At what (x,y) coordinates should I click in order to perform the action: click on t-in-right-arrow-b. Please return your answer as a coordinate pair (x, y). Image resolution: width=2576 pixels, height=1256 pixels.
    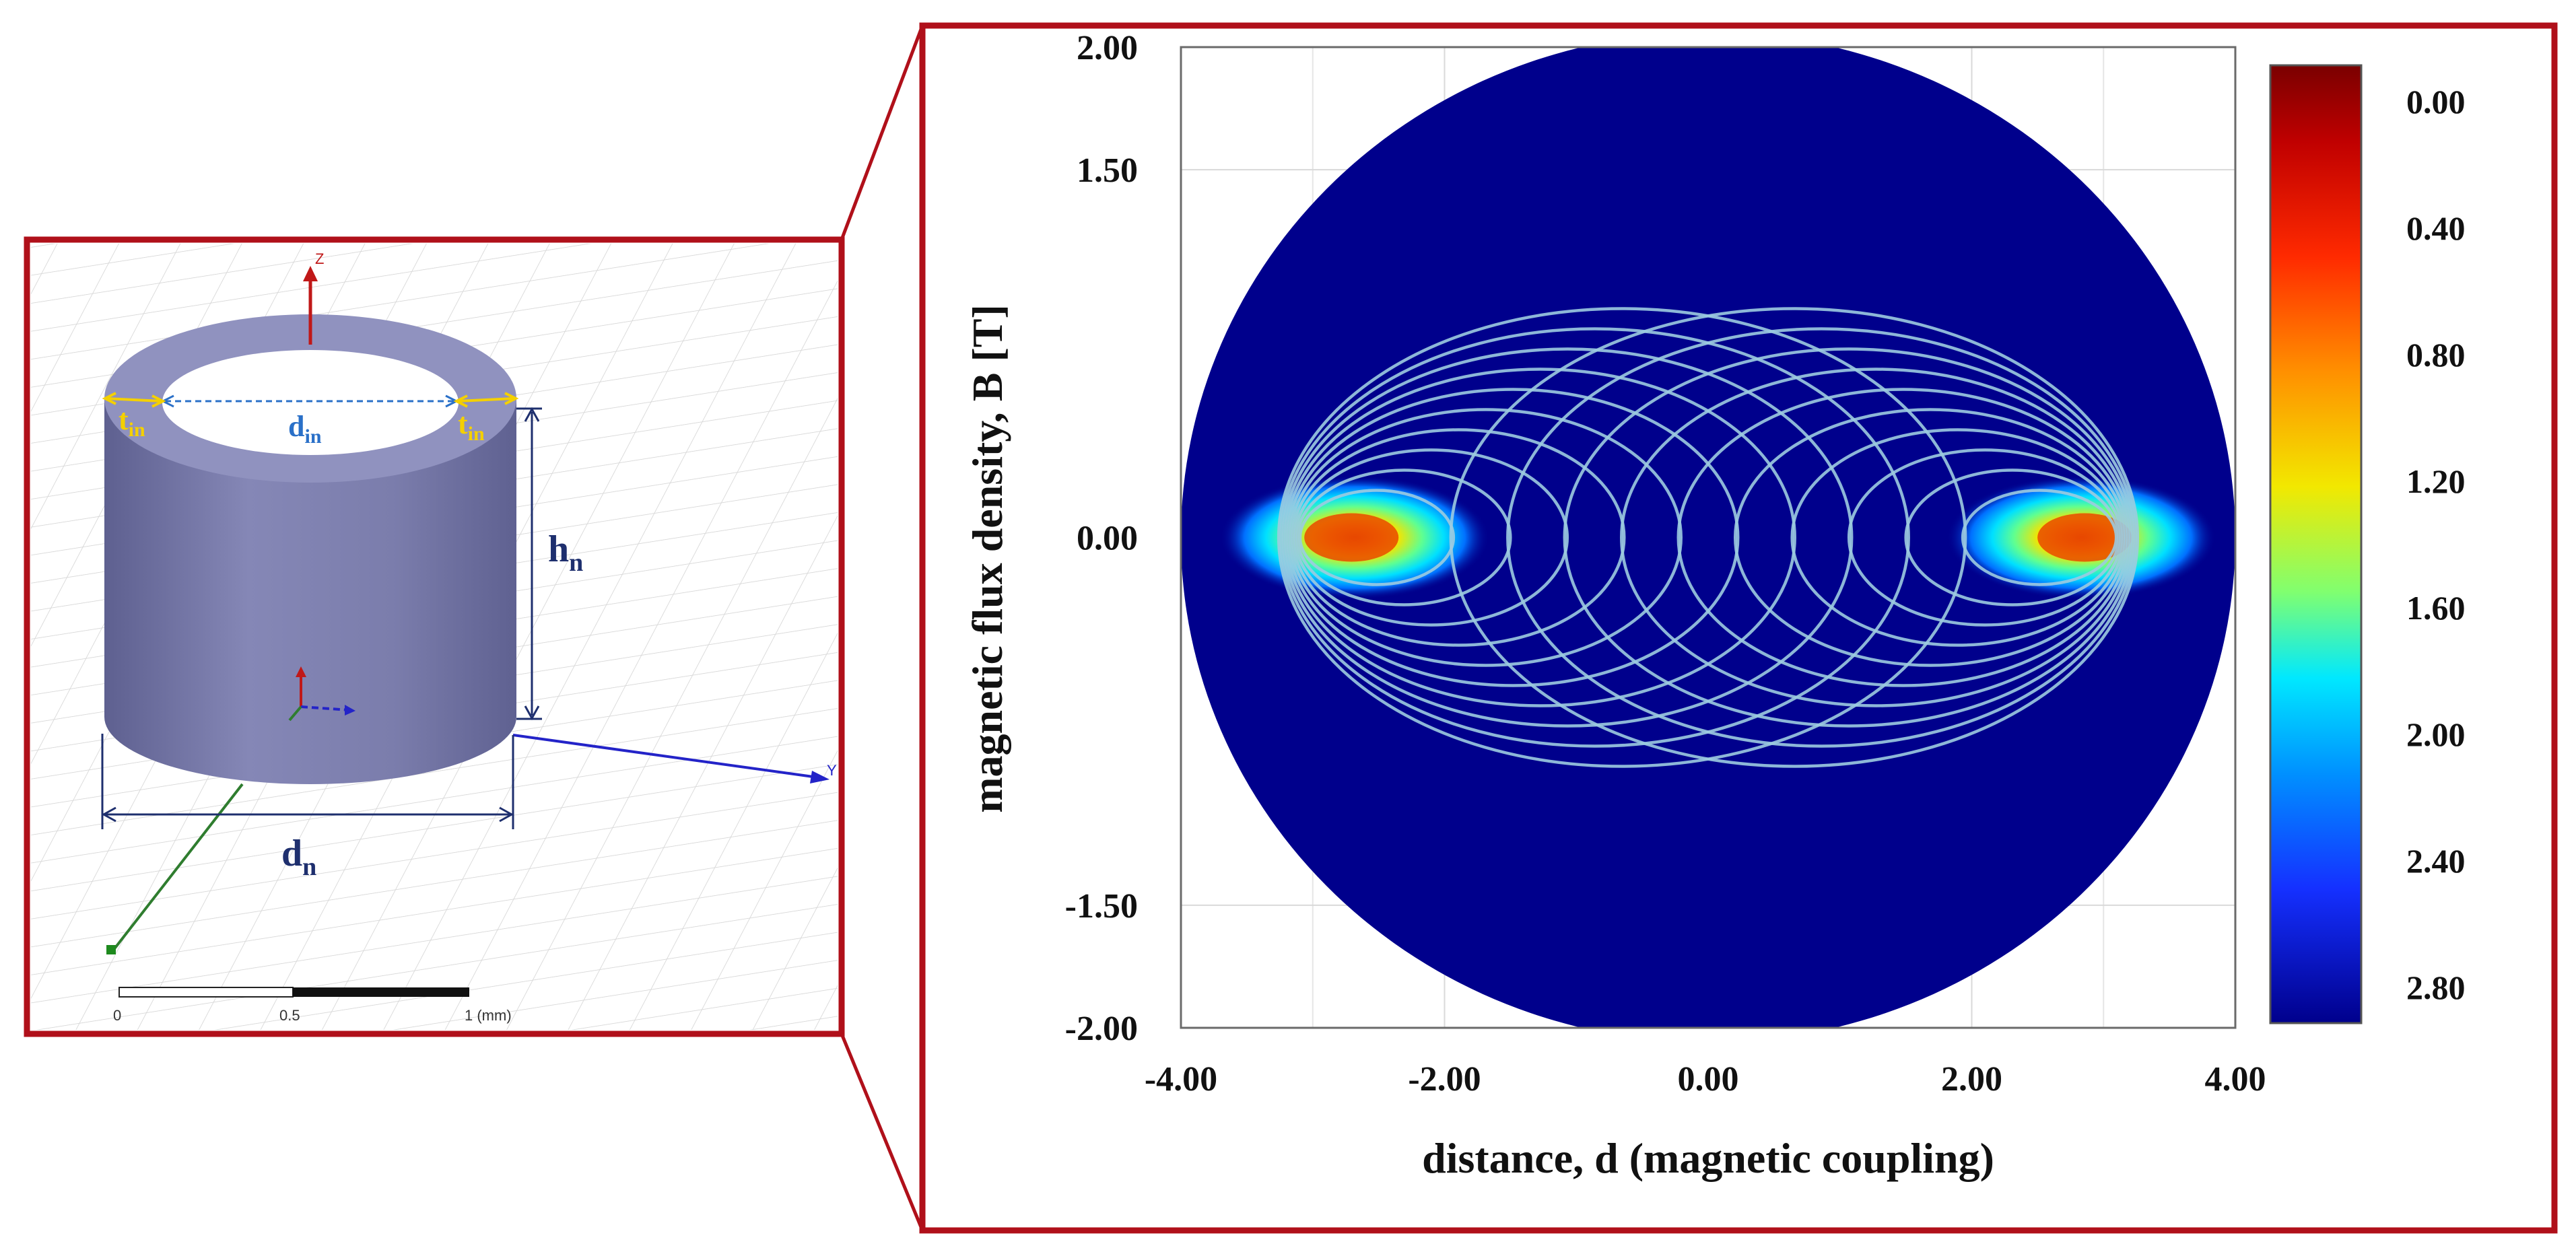
    Looking at the image, I should click on (512, 398).